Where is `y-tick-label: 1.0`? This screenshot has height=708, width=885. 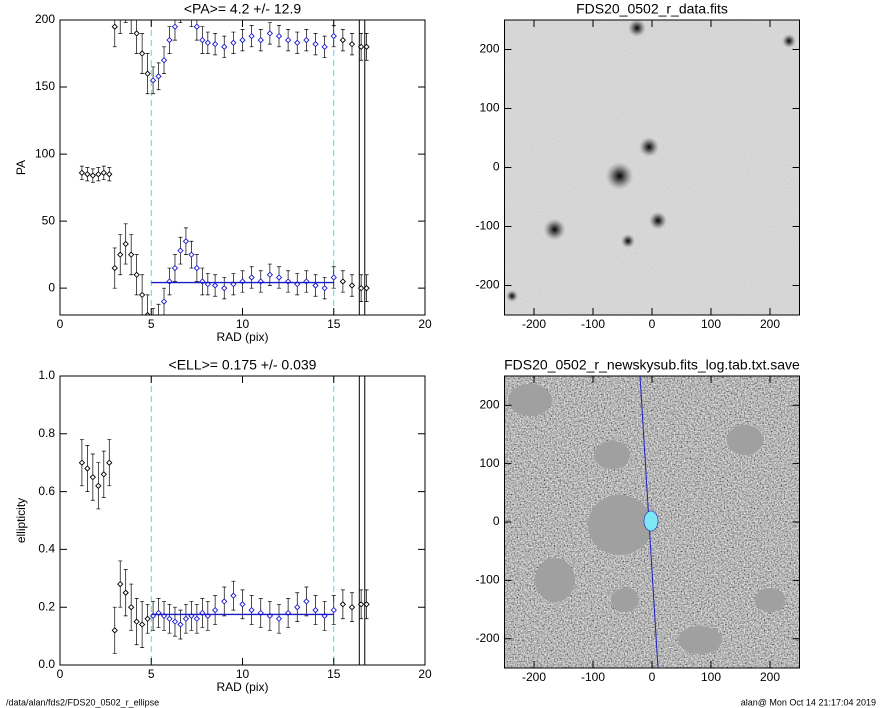 y-tick-label: 1.0 is located at coordinates (46, 375).